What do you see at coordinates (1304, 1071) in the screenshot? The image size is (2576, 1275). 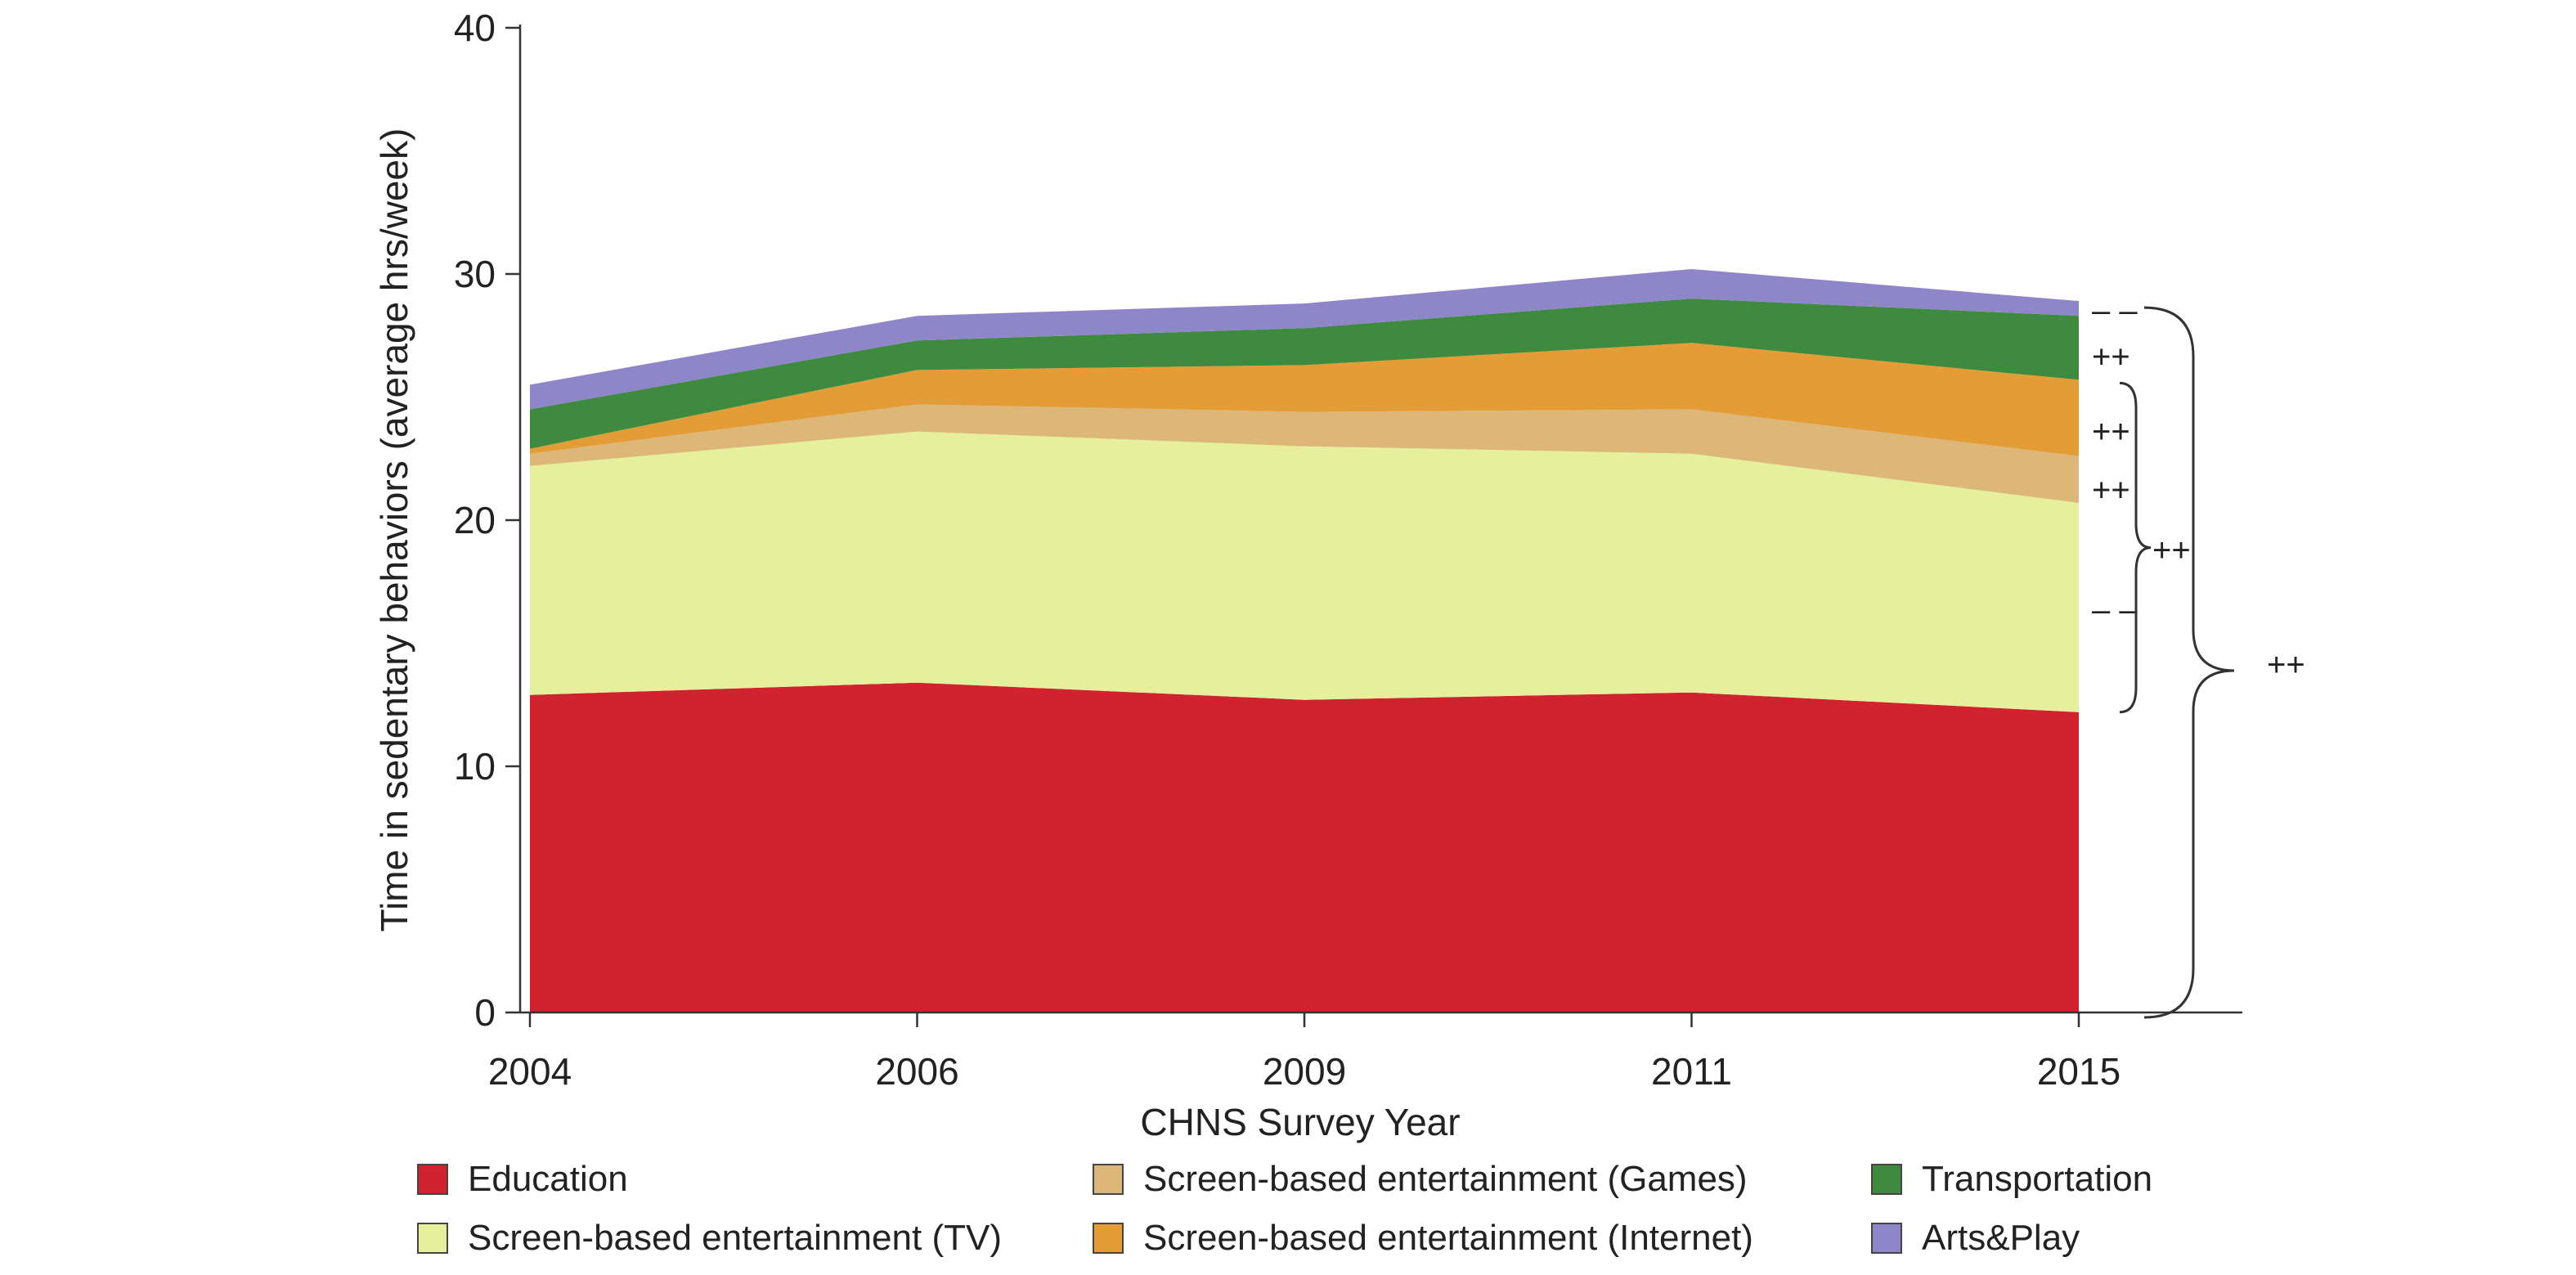 I see `x-tick-label-2009: 2009` at bounding box center [1304, 1071].